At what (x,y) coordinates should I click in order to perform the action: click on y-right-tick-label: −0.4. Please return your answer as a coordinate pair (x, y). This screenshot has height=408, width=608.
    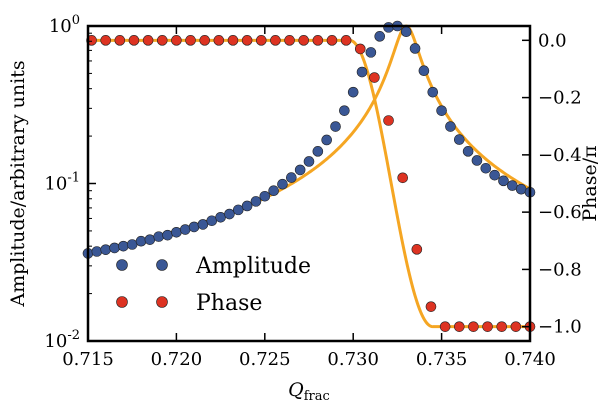
    Looking at the image, I should click on (560, 155).